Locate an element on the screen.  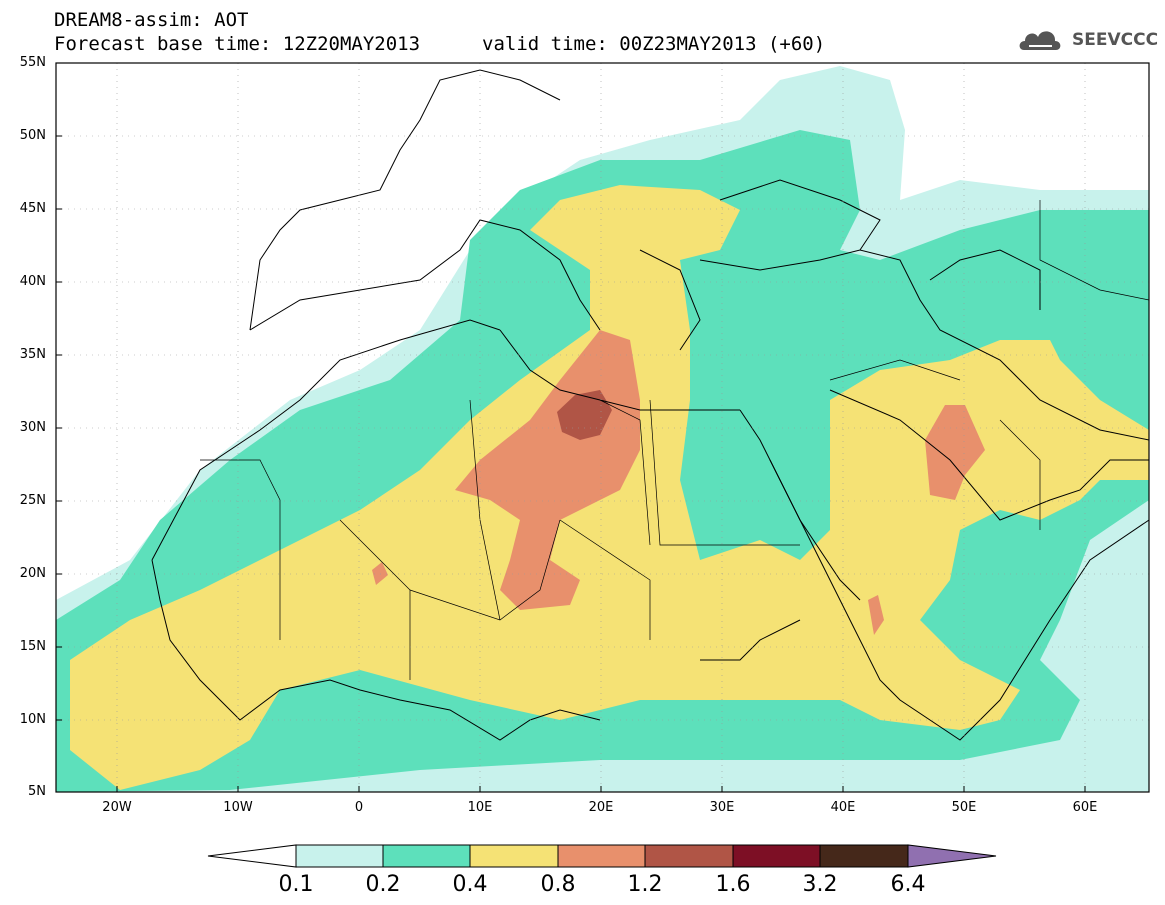
colorbar-below-arrow is located at coordinates (252, 856).